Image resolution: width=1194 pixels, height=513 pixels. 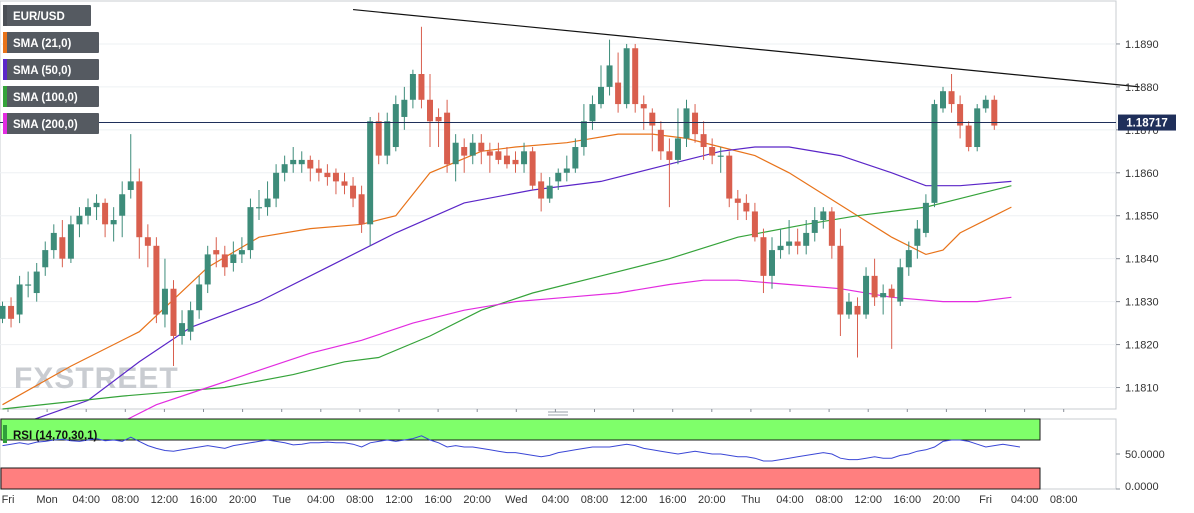 I want to click on price-tick-label: 1.1850, so click(x=1142, y=217).